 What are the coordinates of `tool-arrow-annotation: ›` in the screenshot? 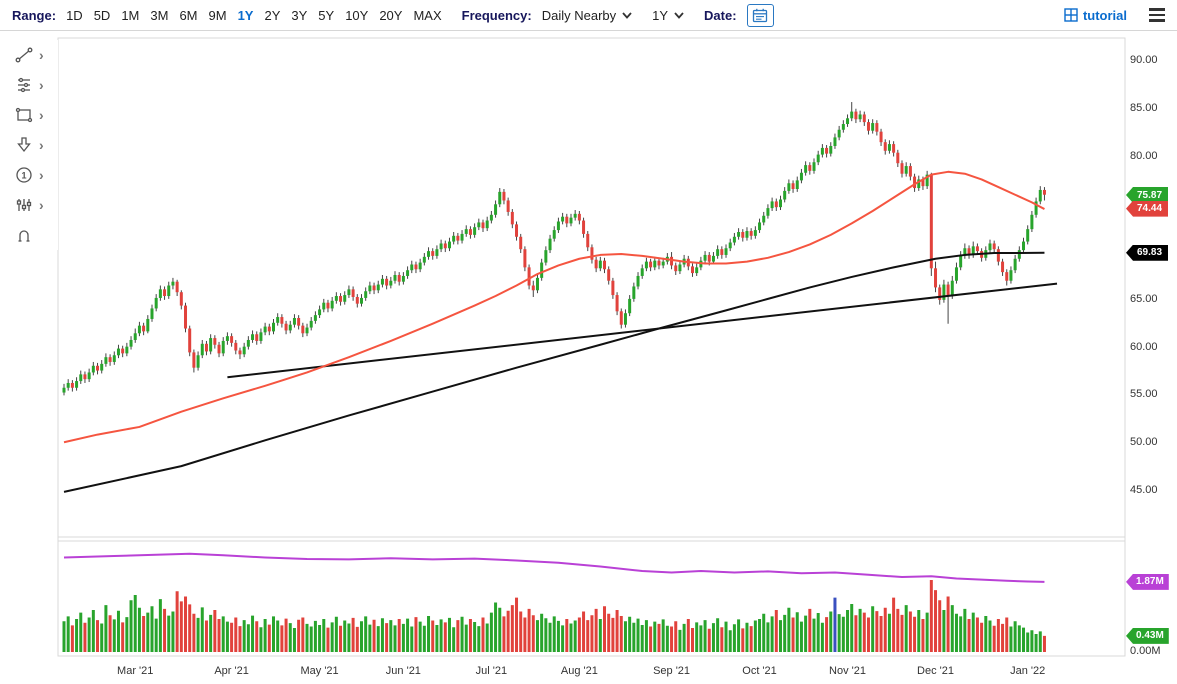 It's located at (29, 145).